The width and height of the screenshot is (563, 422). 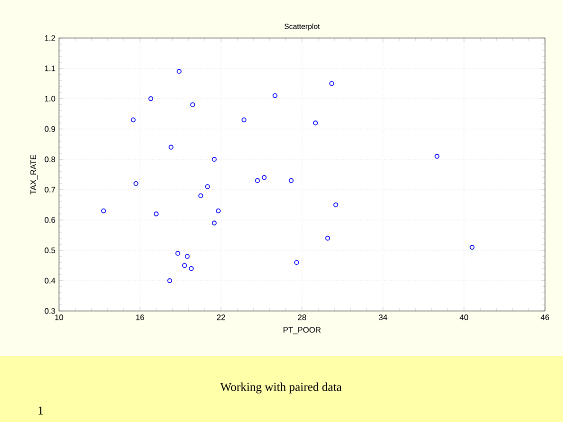 I want to click on text: Working with paired data, so click(x=281, y=388).